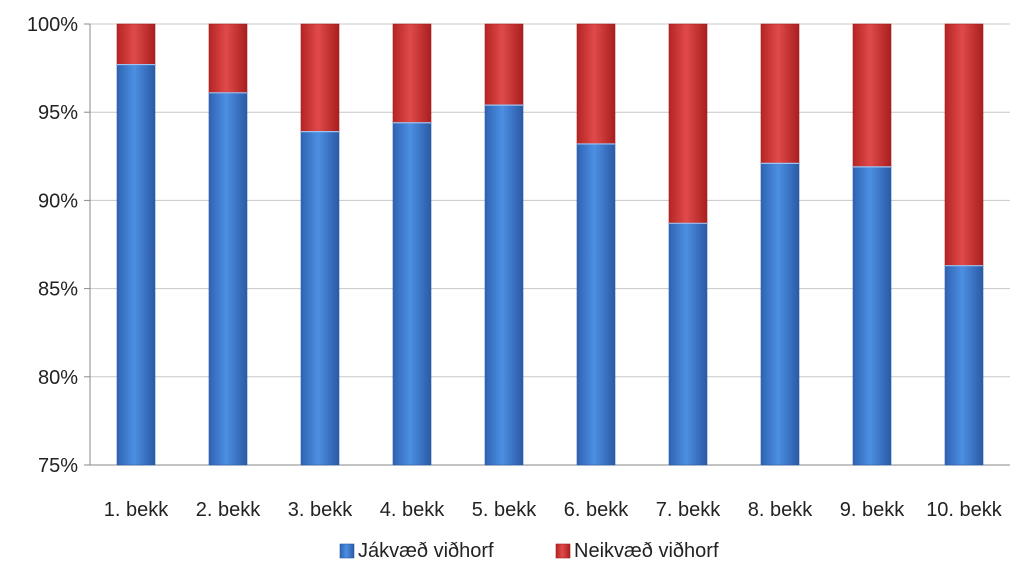 The height and width of the screenshot is (573, 1019). I want to click on xtick-label: 9. bekk, so click(872, 510).